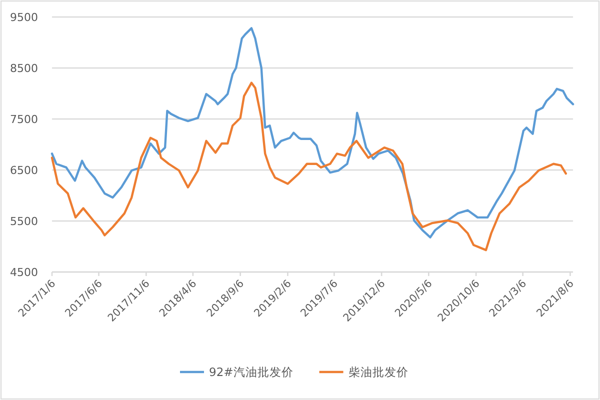 This screenshot has width=600, height=400. I want to click on legend-label: 92#汽油批发价, so click(251, 372).